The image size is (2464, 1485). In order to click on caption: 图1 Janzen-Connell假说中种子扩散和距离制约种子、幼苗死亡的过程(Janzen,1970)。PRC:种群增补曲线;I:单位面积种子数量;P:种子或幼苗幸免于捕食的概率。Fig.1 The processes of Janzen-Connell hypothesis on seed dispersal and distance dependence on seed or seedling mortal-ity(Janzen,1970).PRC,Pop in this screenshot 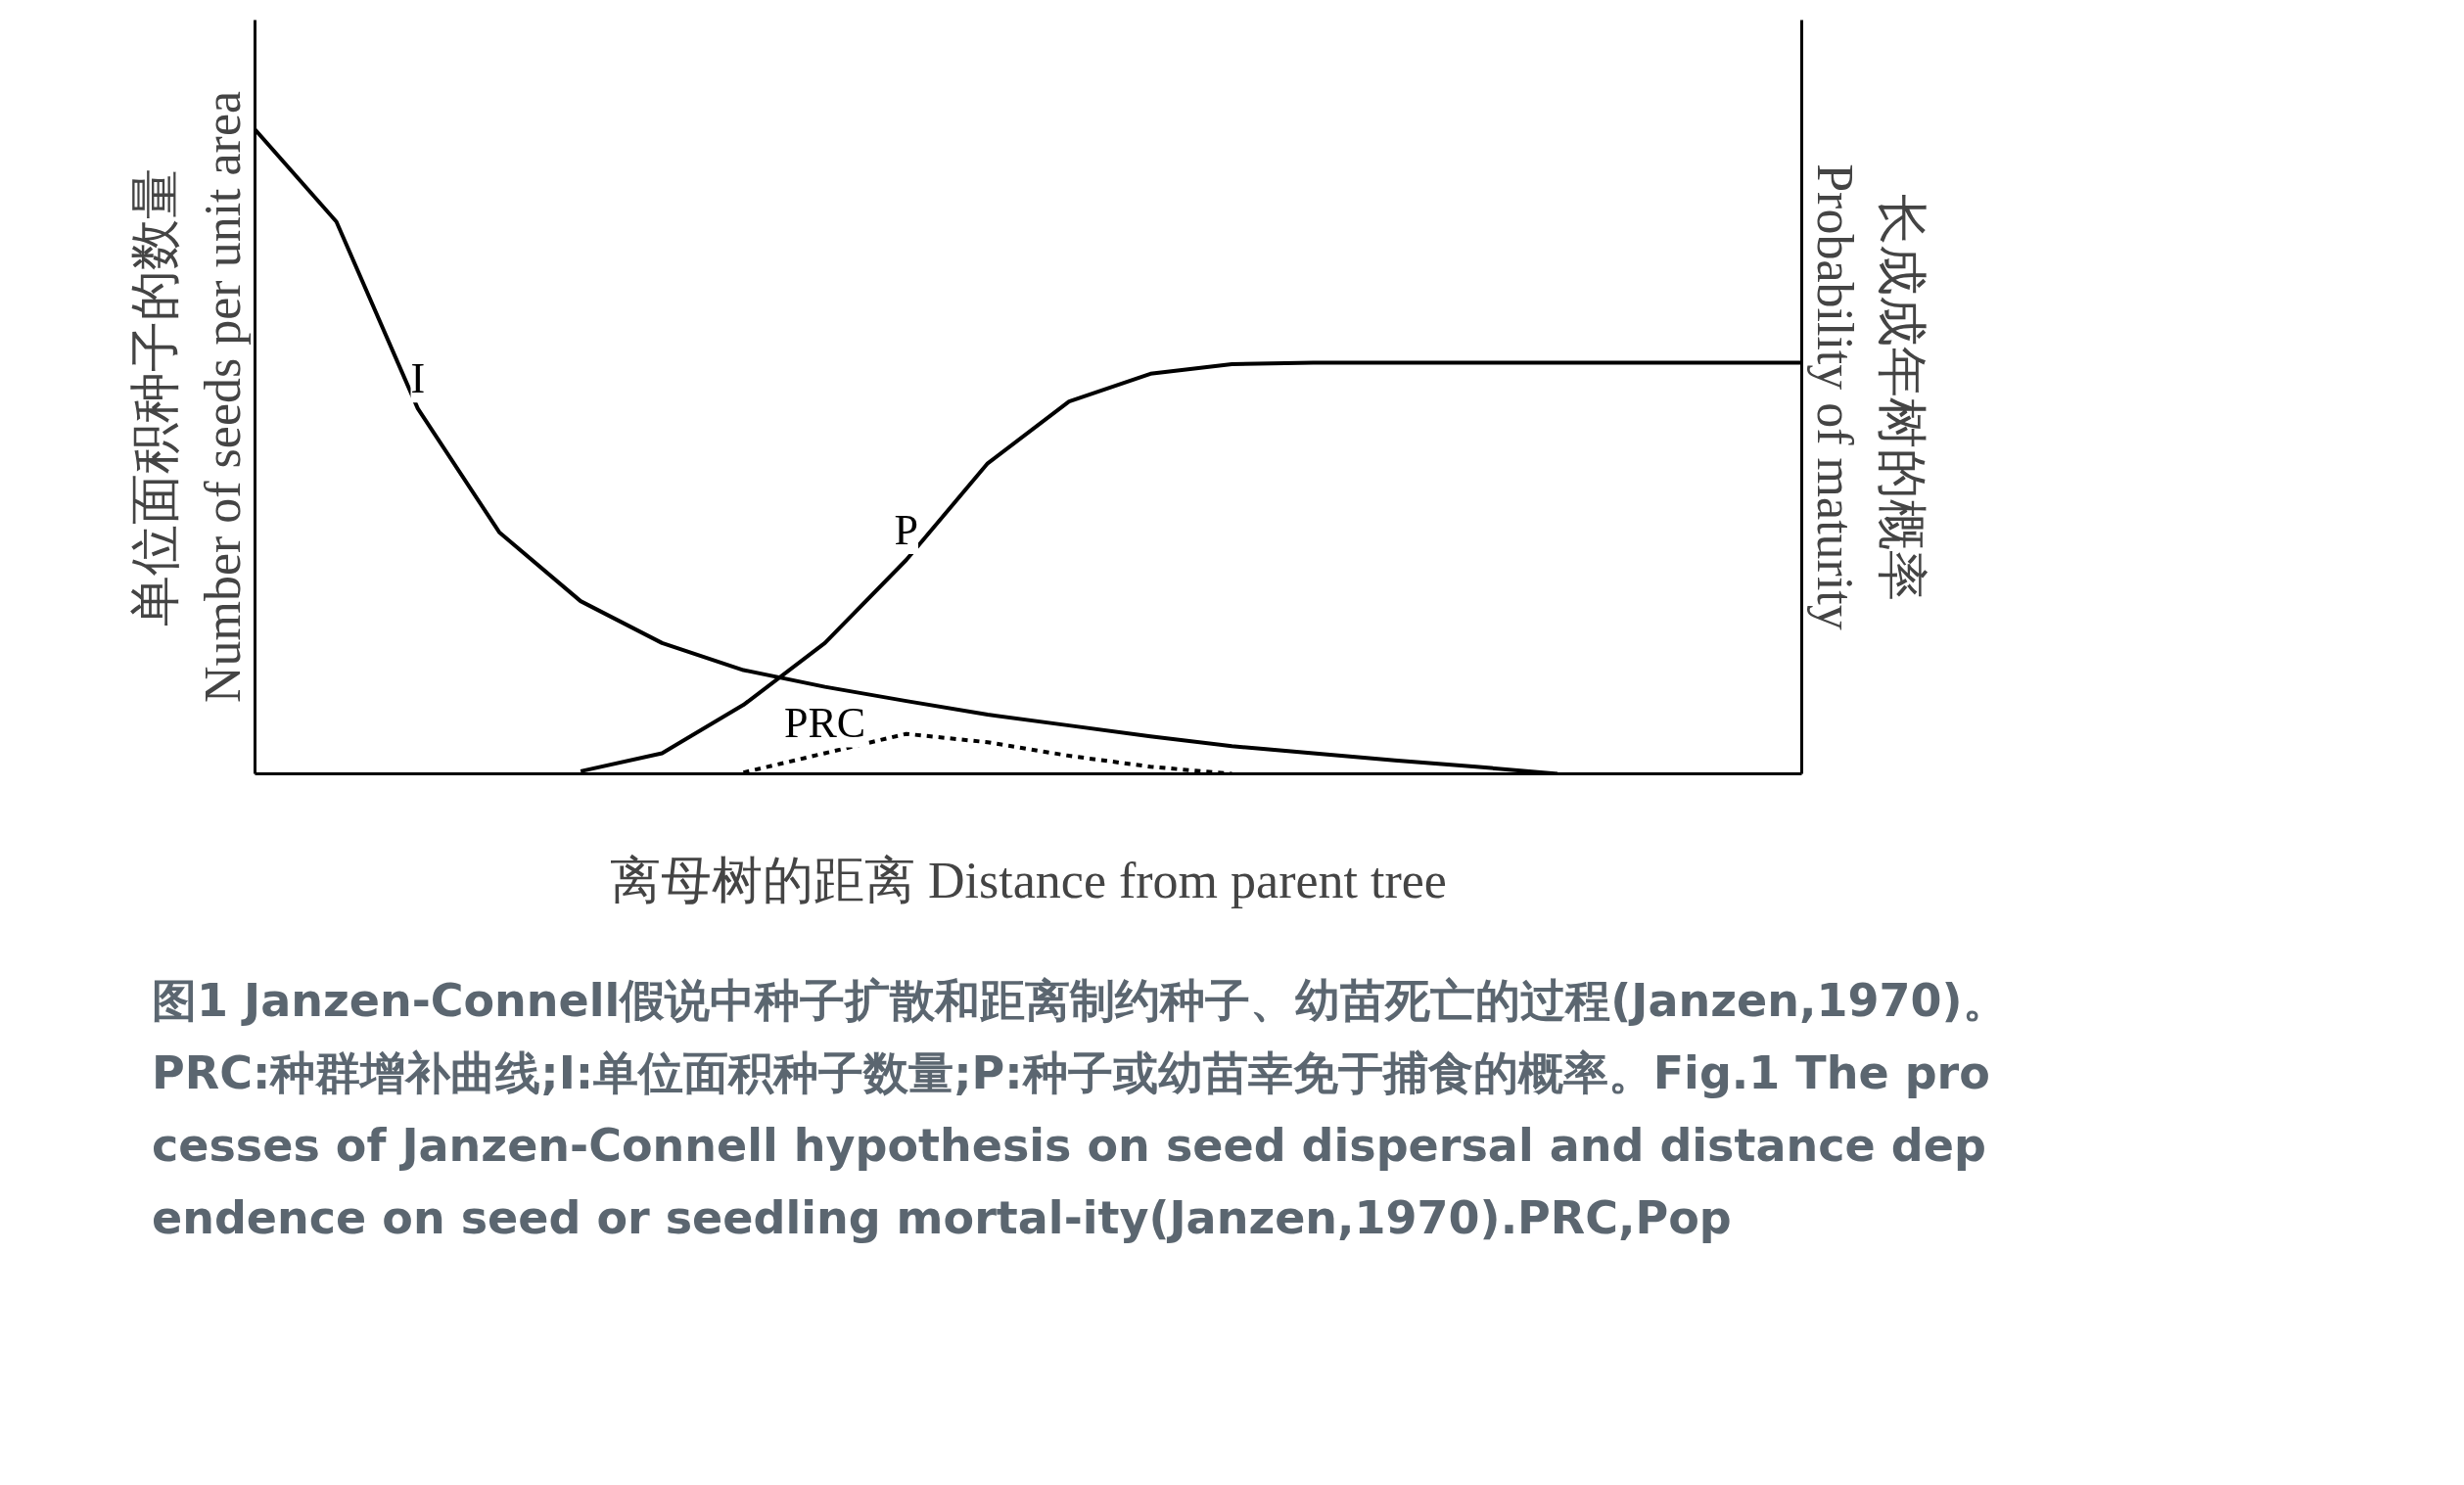, I will do `click(1080, 1109)`.